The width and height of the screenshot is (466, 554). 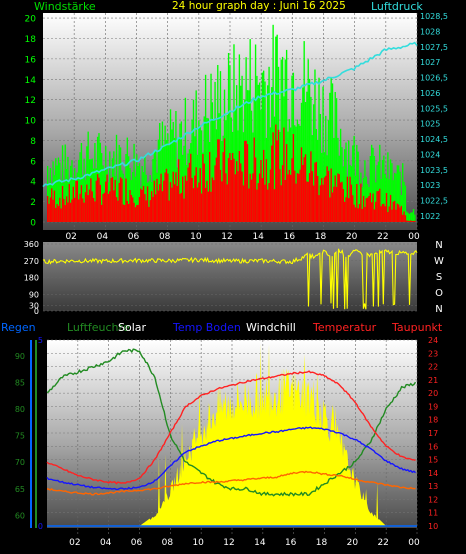 What do you see at coordinates (438, 245) in the screenshot?
I see `compass-label: N` at bounding box center [438, 245].